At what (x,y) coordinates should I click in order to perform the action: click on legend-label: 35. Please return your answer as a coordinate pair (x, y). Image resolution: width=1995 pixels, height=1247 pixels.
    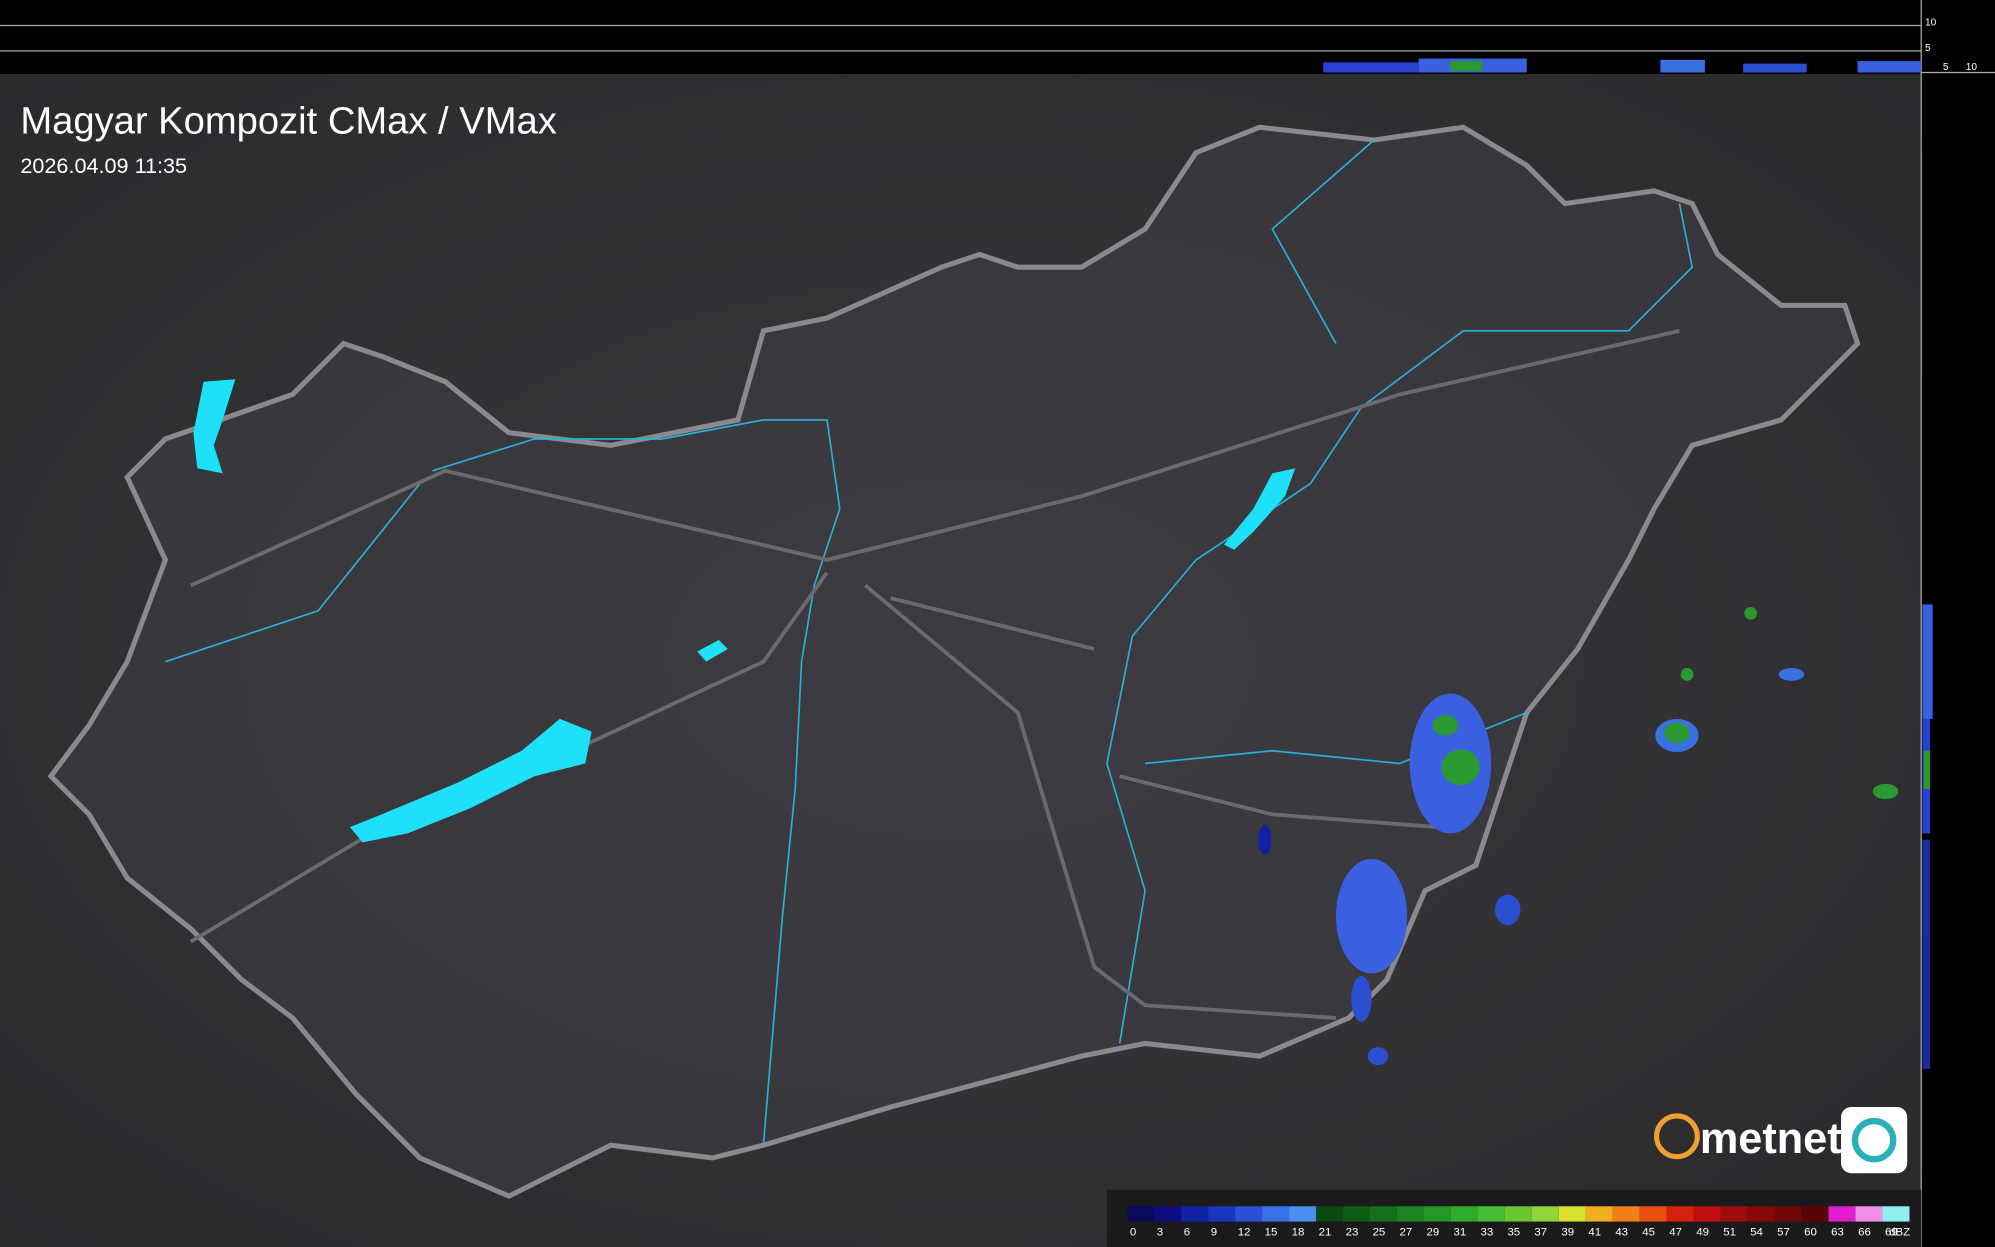
    Looking at the image, I should click on (1513, 1233).